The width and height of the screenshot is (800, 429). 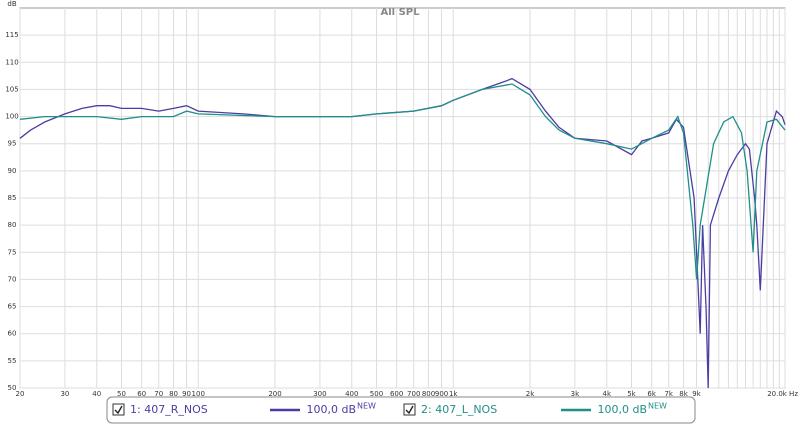 I want to click on x-tick-label: 90, so click(x=186, y=394).